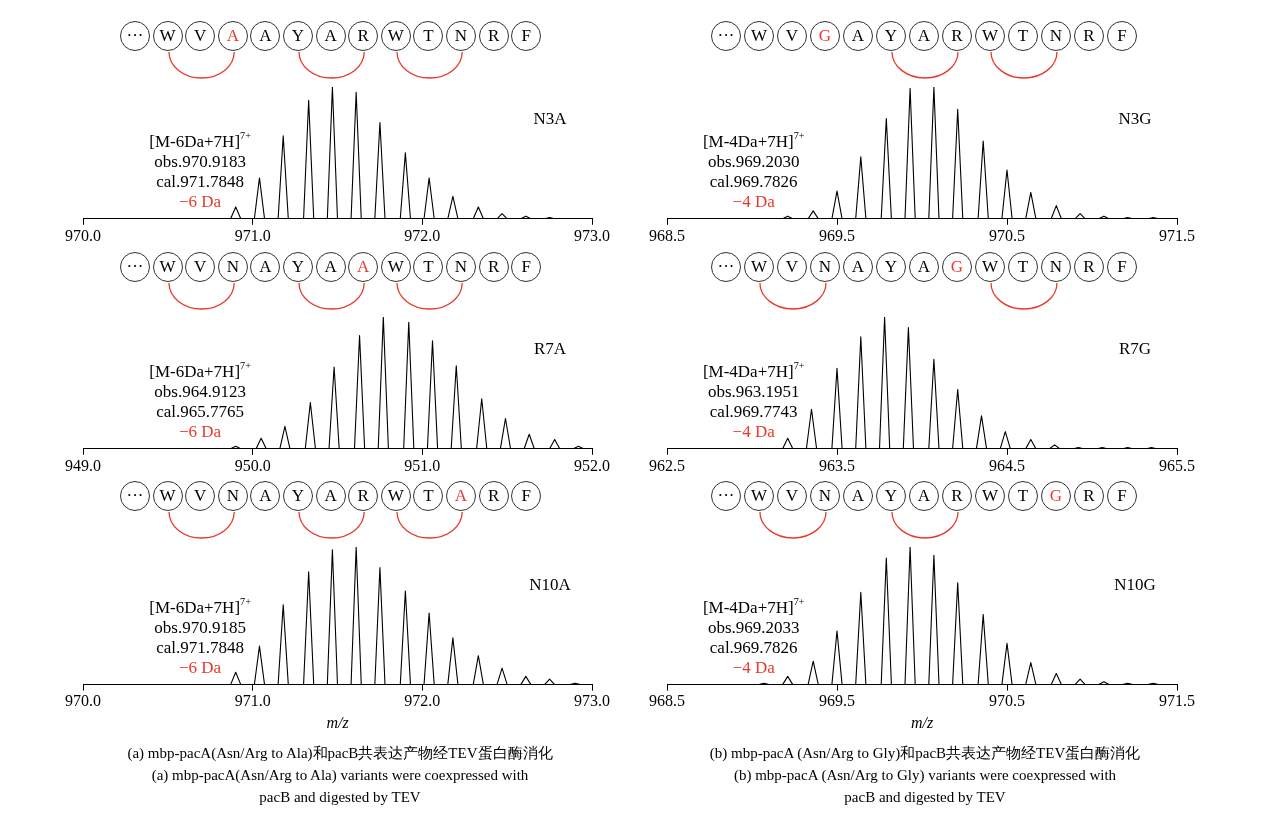  What do you see at coordinates (753, 391) in the screenshot?
I see `annotation: obs.963.1951` at bounding box center [753, 391].